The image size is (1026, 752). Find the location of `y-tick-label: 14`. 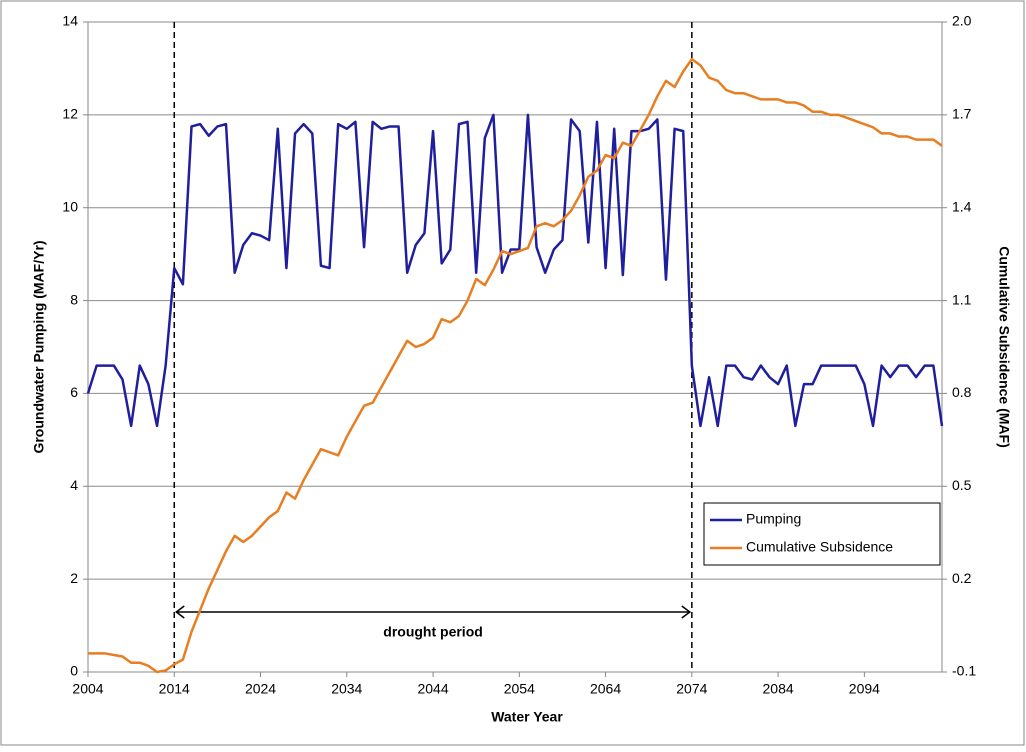

y-tick-label: 14 is located at coordinates (70, 21).